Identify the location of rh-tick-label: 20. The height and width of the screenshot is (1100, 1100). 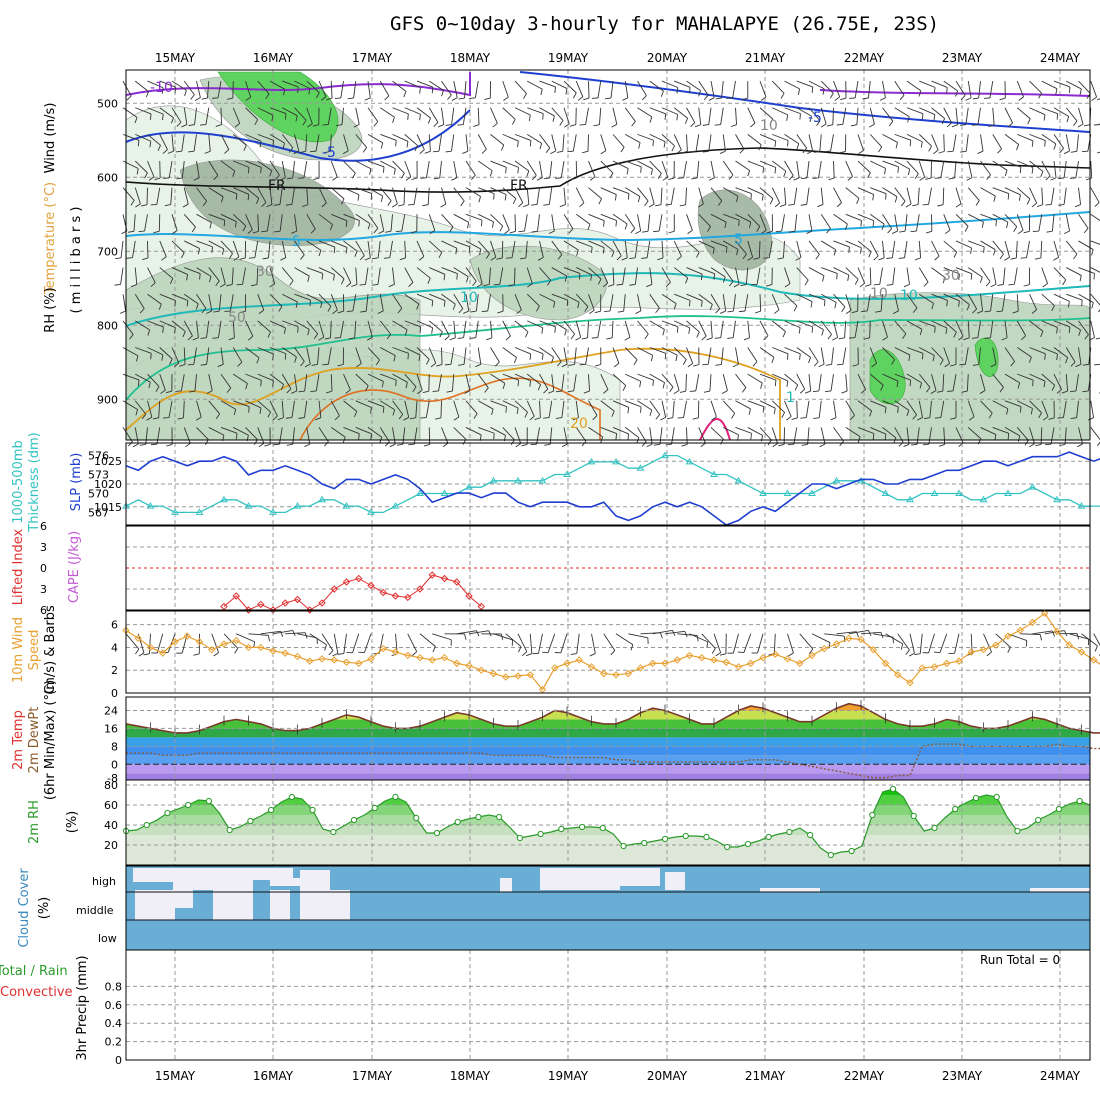
(111, 845).